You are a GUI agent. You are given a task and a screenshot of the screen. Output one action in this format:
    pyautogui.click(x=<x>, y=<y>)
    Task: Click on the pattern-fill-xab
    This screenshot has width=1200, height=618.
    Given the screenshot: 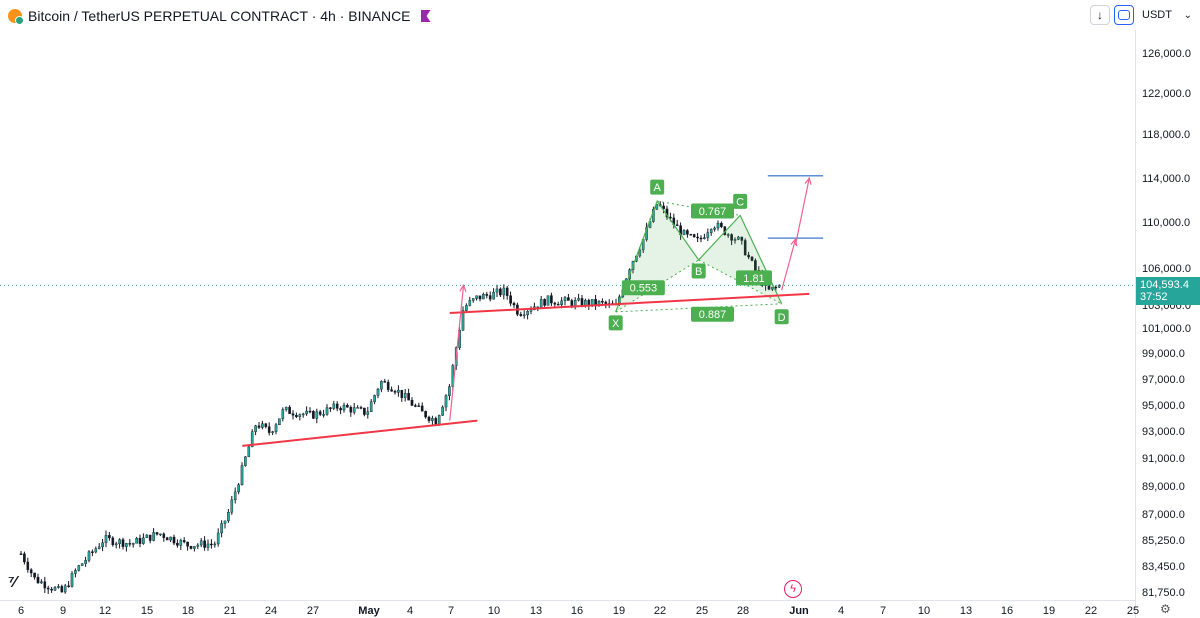 What is the action you would take?
    pyautogui.click(x=657, y=256)
    